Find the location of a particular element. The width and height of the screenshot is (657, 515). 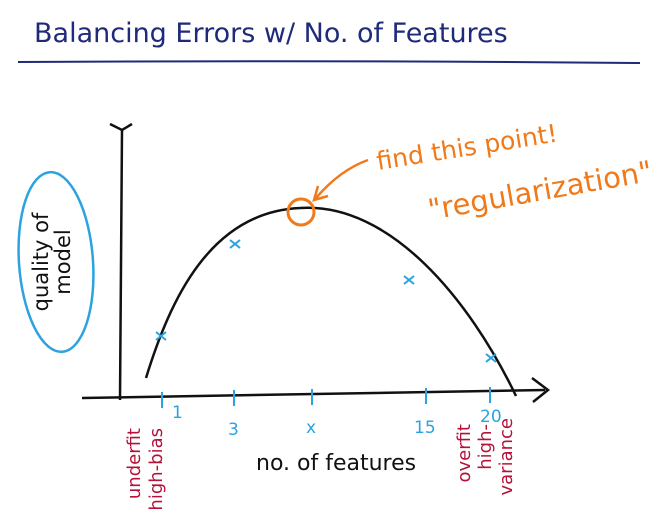

variance-label: variance is located at coordinates (506, 457).